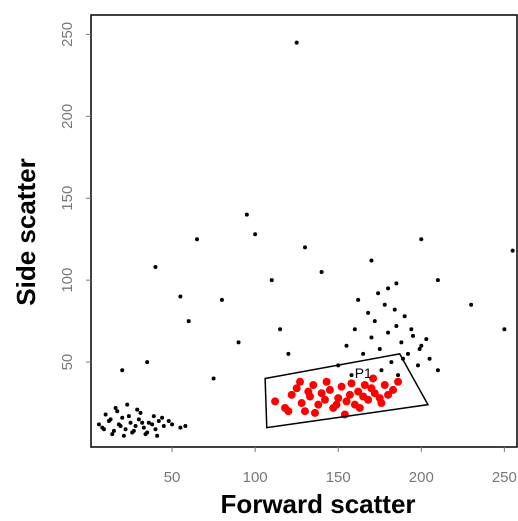  Describe the element at coordinates (255, 477) in the screenshot. I see `x-tick-label: 100` at that location.